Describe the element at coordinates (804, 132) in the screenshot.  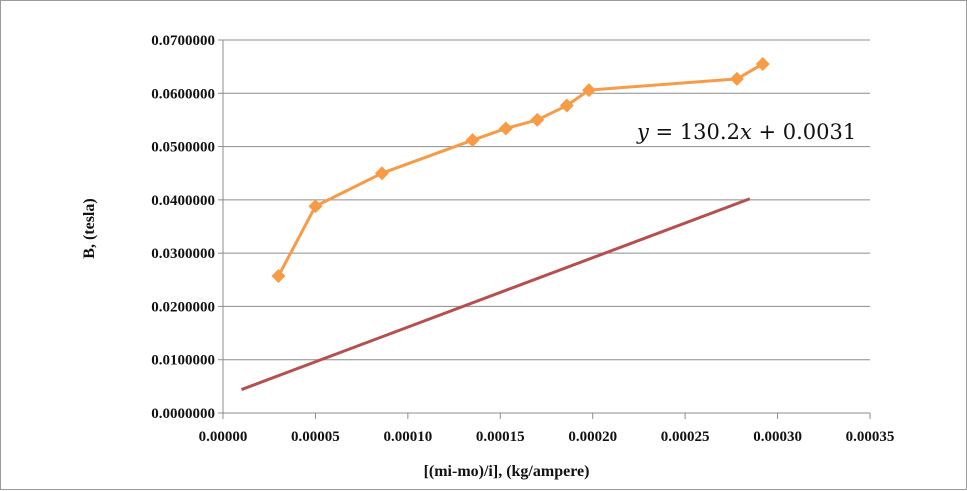
I see `equation-part: + 0.0031` at that location.